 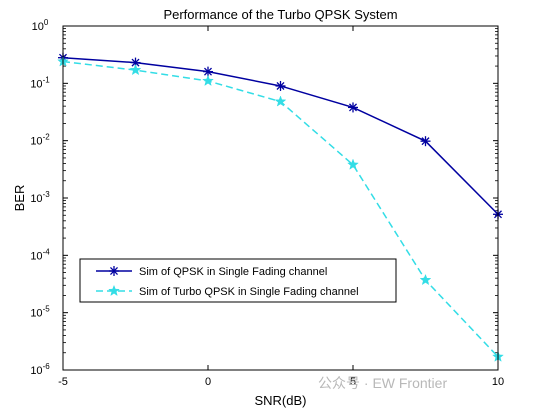 What do you see at coordinates (63, 382) in the screenshot?
I see `x-tick-label: -5` at bounding box center [63, 382].